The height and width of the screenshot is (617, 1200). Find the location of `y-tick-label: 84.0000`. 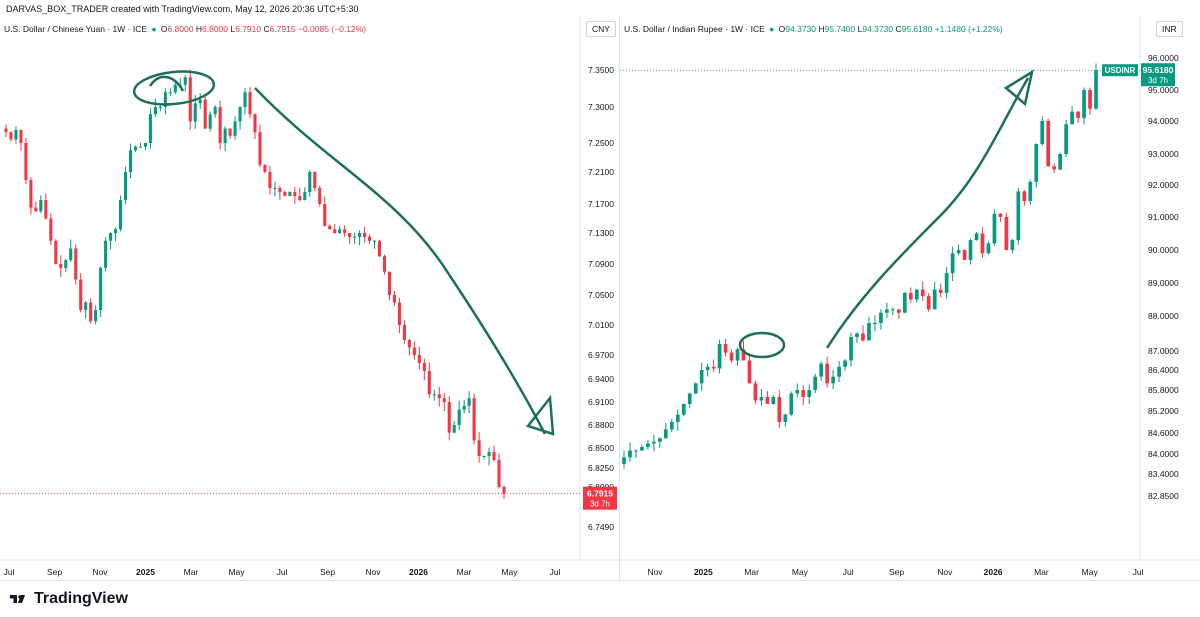

y-tick-label: 84.0000 is located at coordinates (1163, 454).